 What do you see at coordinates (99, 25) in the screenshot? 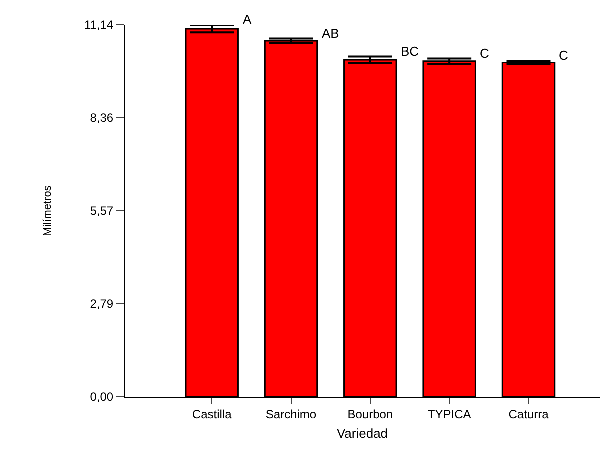
I see `y-tick-label: 11,14` at bounding box center [99, 25].